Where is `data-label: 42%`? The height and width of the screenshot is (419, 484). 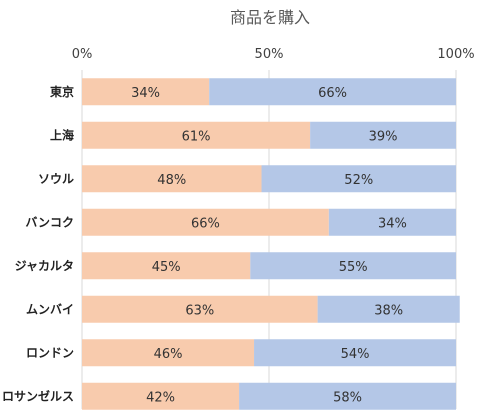
data-label: 42% is located at coordinates (160, 397).